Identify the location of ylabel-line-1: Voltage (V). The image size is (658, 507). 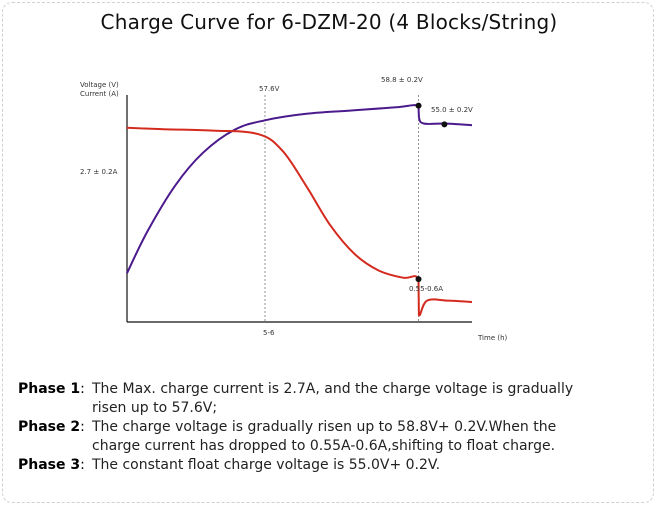
(99, 85).